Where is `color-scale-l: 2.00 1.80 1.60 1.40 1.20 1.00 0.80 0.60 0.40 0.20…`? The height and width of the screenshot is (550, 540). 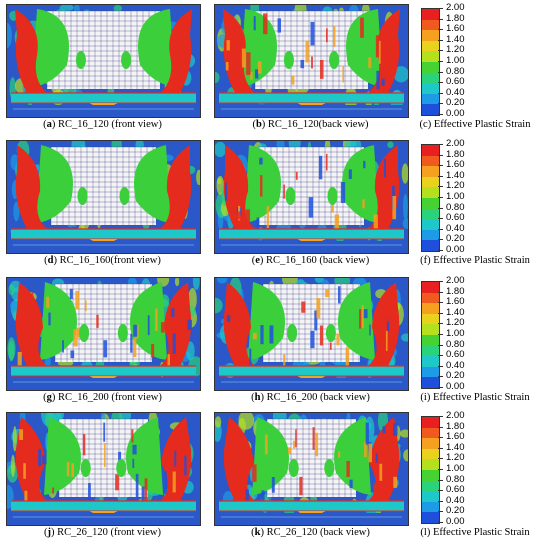
color-scale-l: 2.00 1.80 1.60 1.40 1.20 1.00 0.80 0.60 0.40 0.20… is located at coordinates (451, 469).